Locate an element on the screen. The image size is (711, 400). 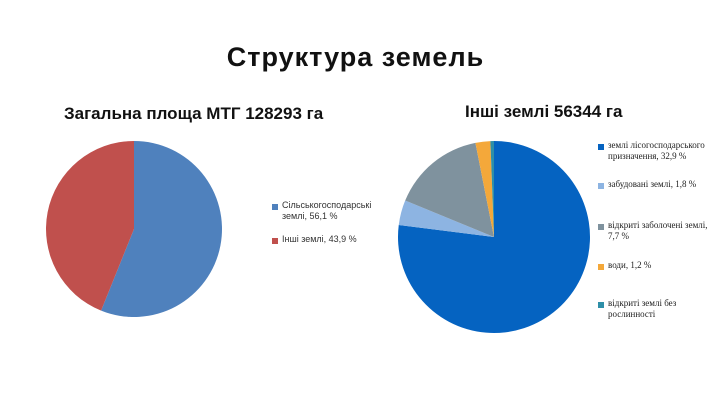
legend-item-barren: відкриті землі без рослинності is located at coordinates (653, 309).